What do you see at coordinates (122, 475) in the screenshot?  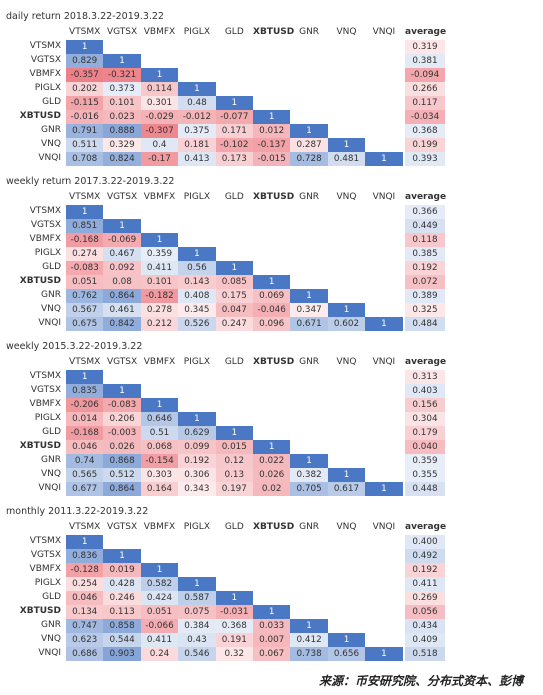 I see `cell: 0.512` at bounding box center [122, 475].